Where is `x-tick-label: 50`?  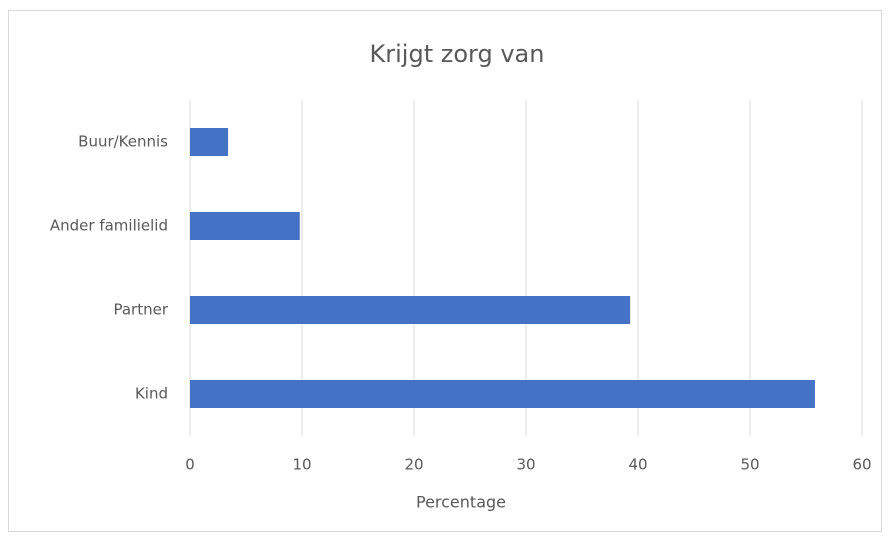 x-tick-label: 50 is located at coordinates (749, 465).